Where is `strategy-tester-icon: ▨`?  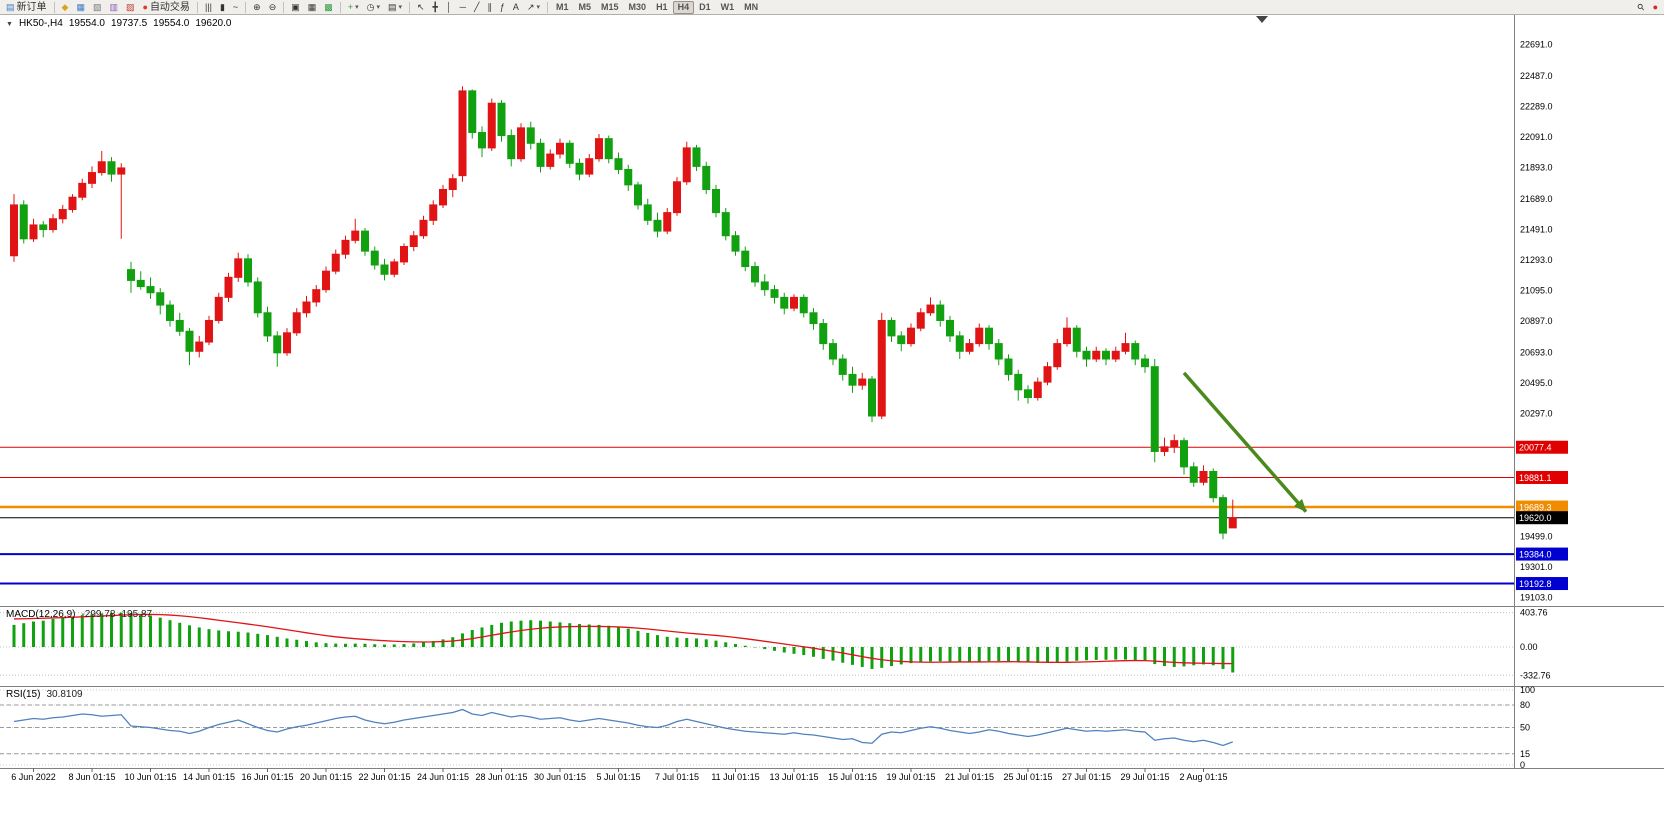 strategy-tester-icon: ▨ is located at coordinates (130, 6).